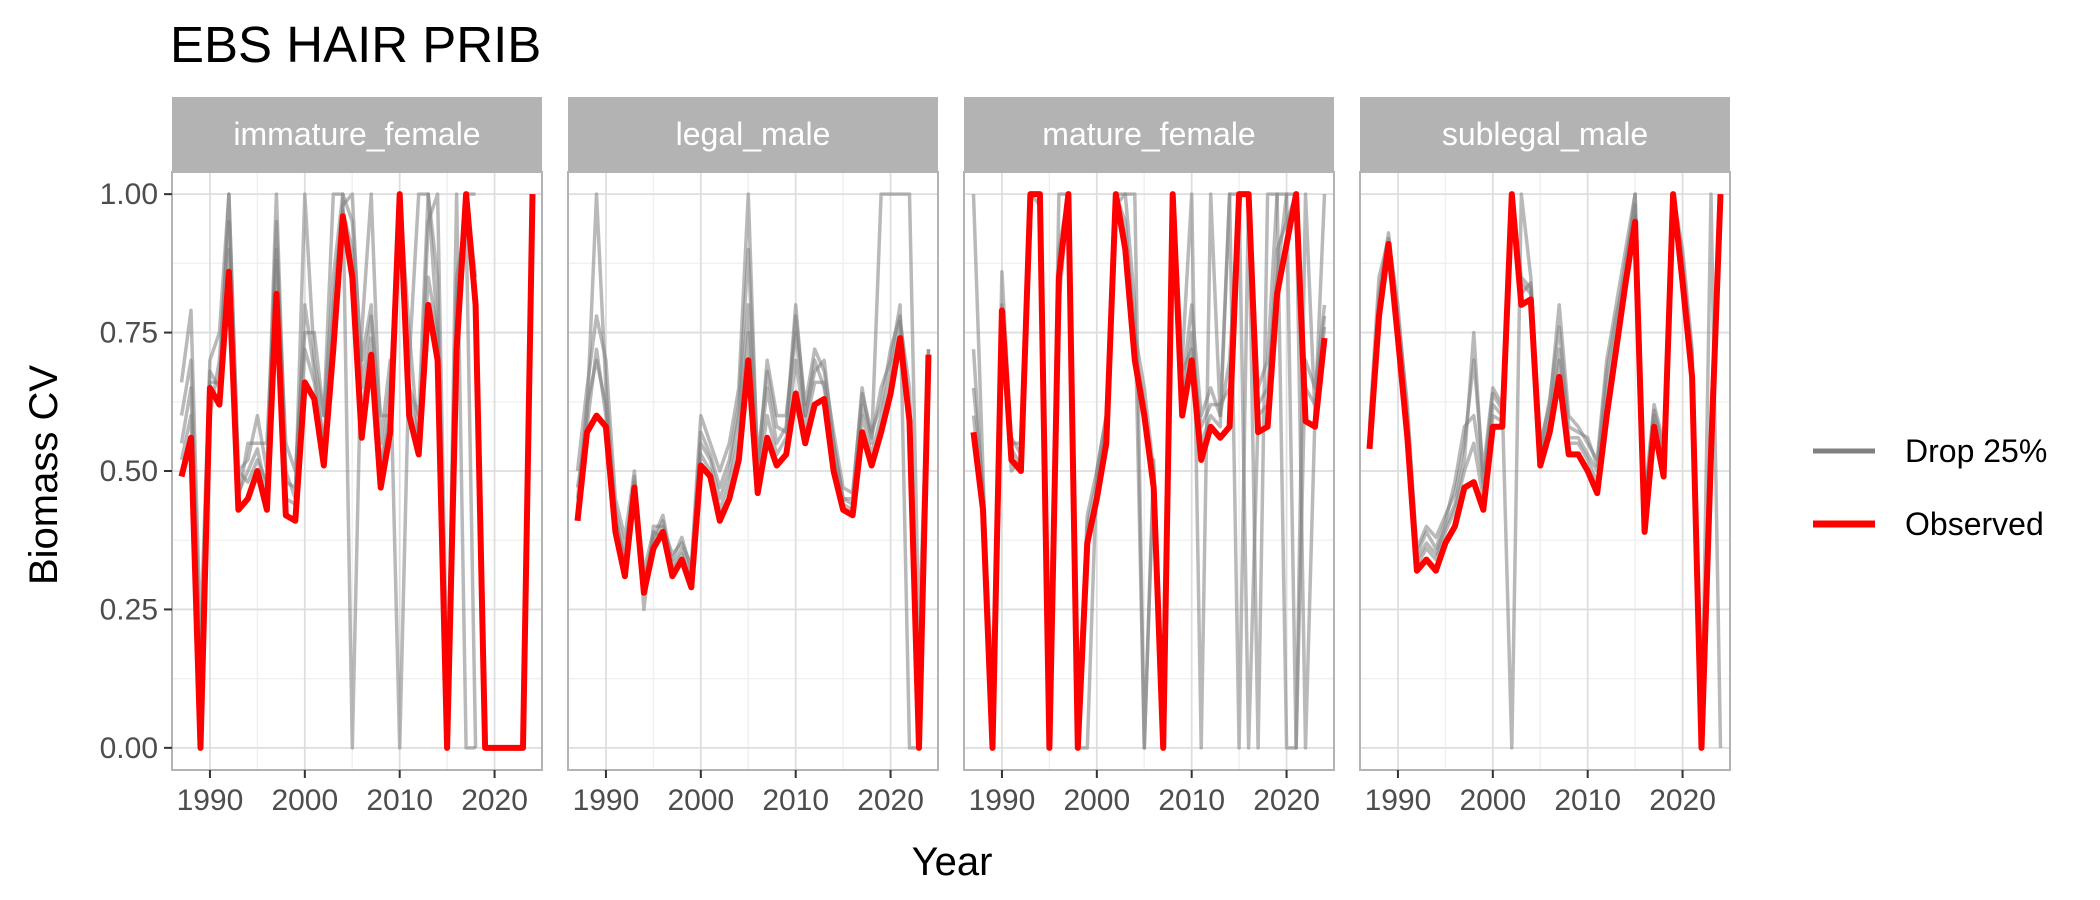 This screenshot has width=2100, height=900. What do you see at coordinates (129, 748) in the screenshot?
I see `y-tick-label: 0.00` at bounding box center [129, 748].